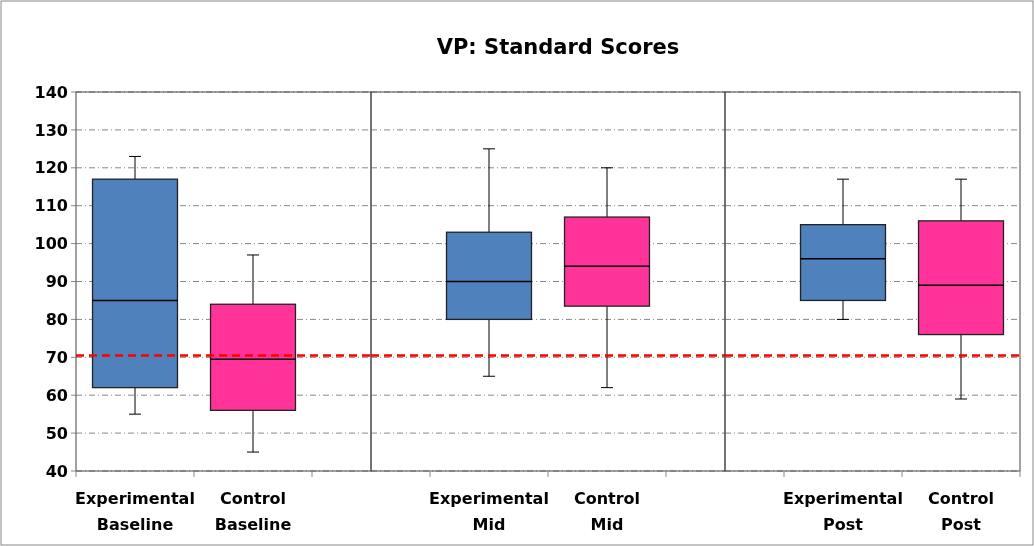 This screenshot has height=546, width=1034. Describe the element at coordinates (56, 357) in the screenshot. I see `y-tick-label: 70` at that location.